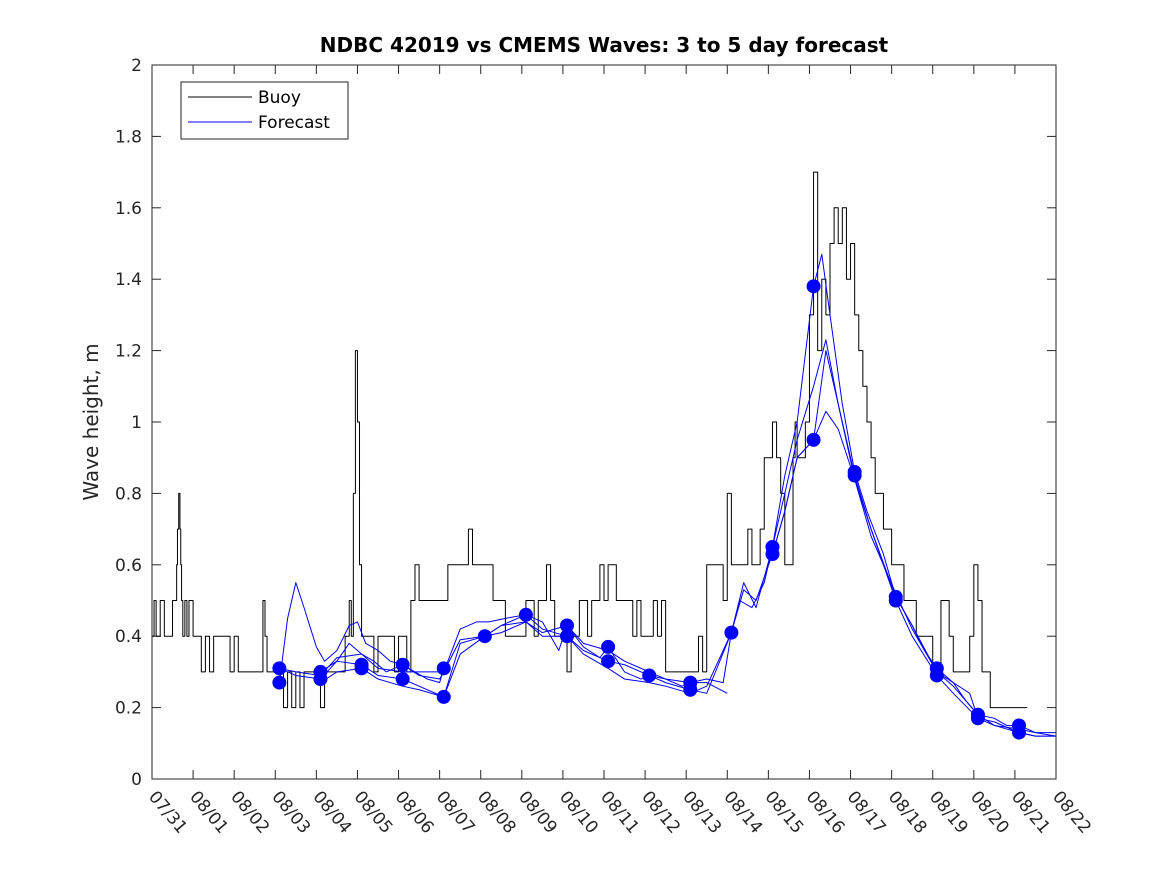 This screenshot has height=875, width=1167. What do you see at coordinates (128, 494) in the screenshot?
I see `y-tick-label: 0.8` at bounding box center [128, 494].